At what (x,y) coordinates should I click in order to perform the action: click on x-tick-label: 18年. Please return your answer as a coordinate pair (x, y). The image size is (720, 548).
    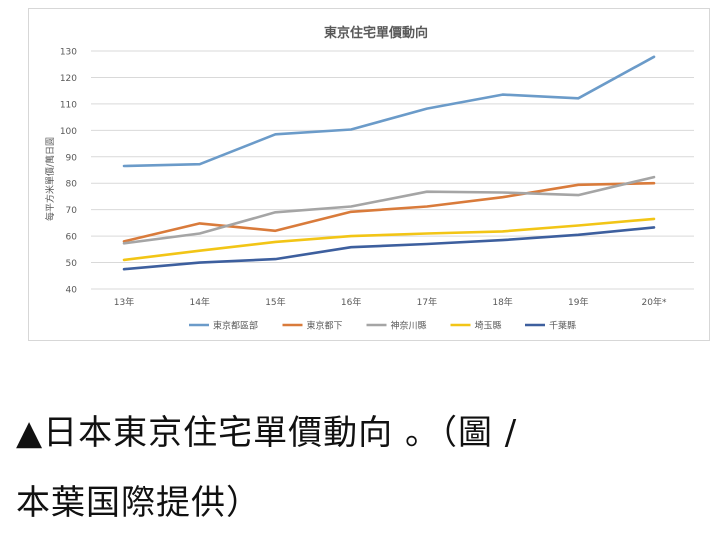
    Looking at the image, I should click on (502, 302).